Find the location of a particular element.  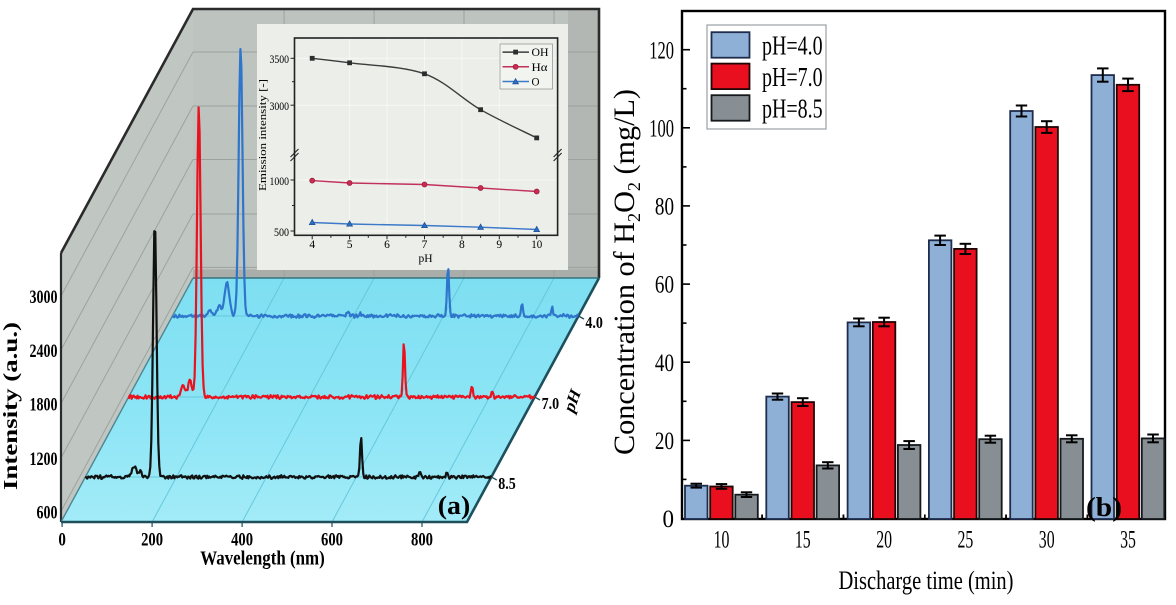

svg-text: 800 is located at coordinates (422, 540).